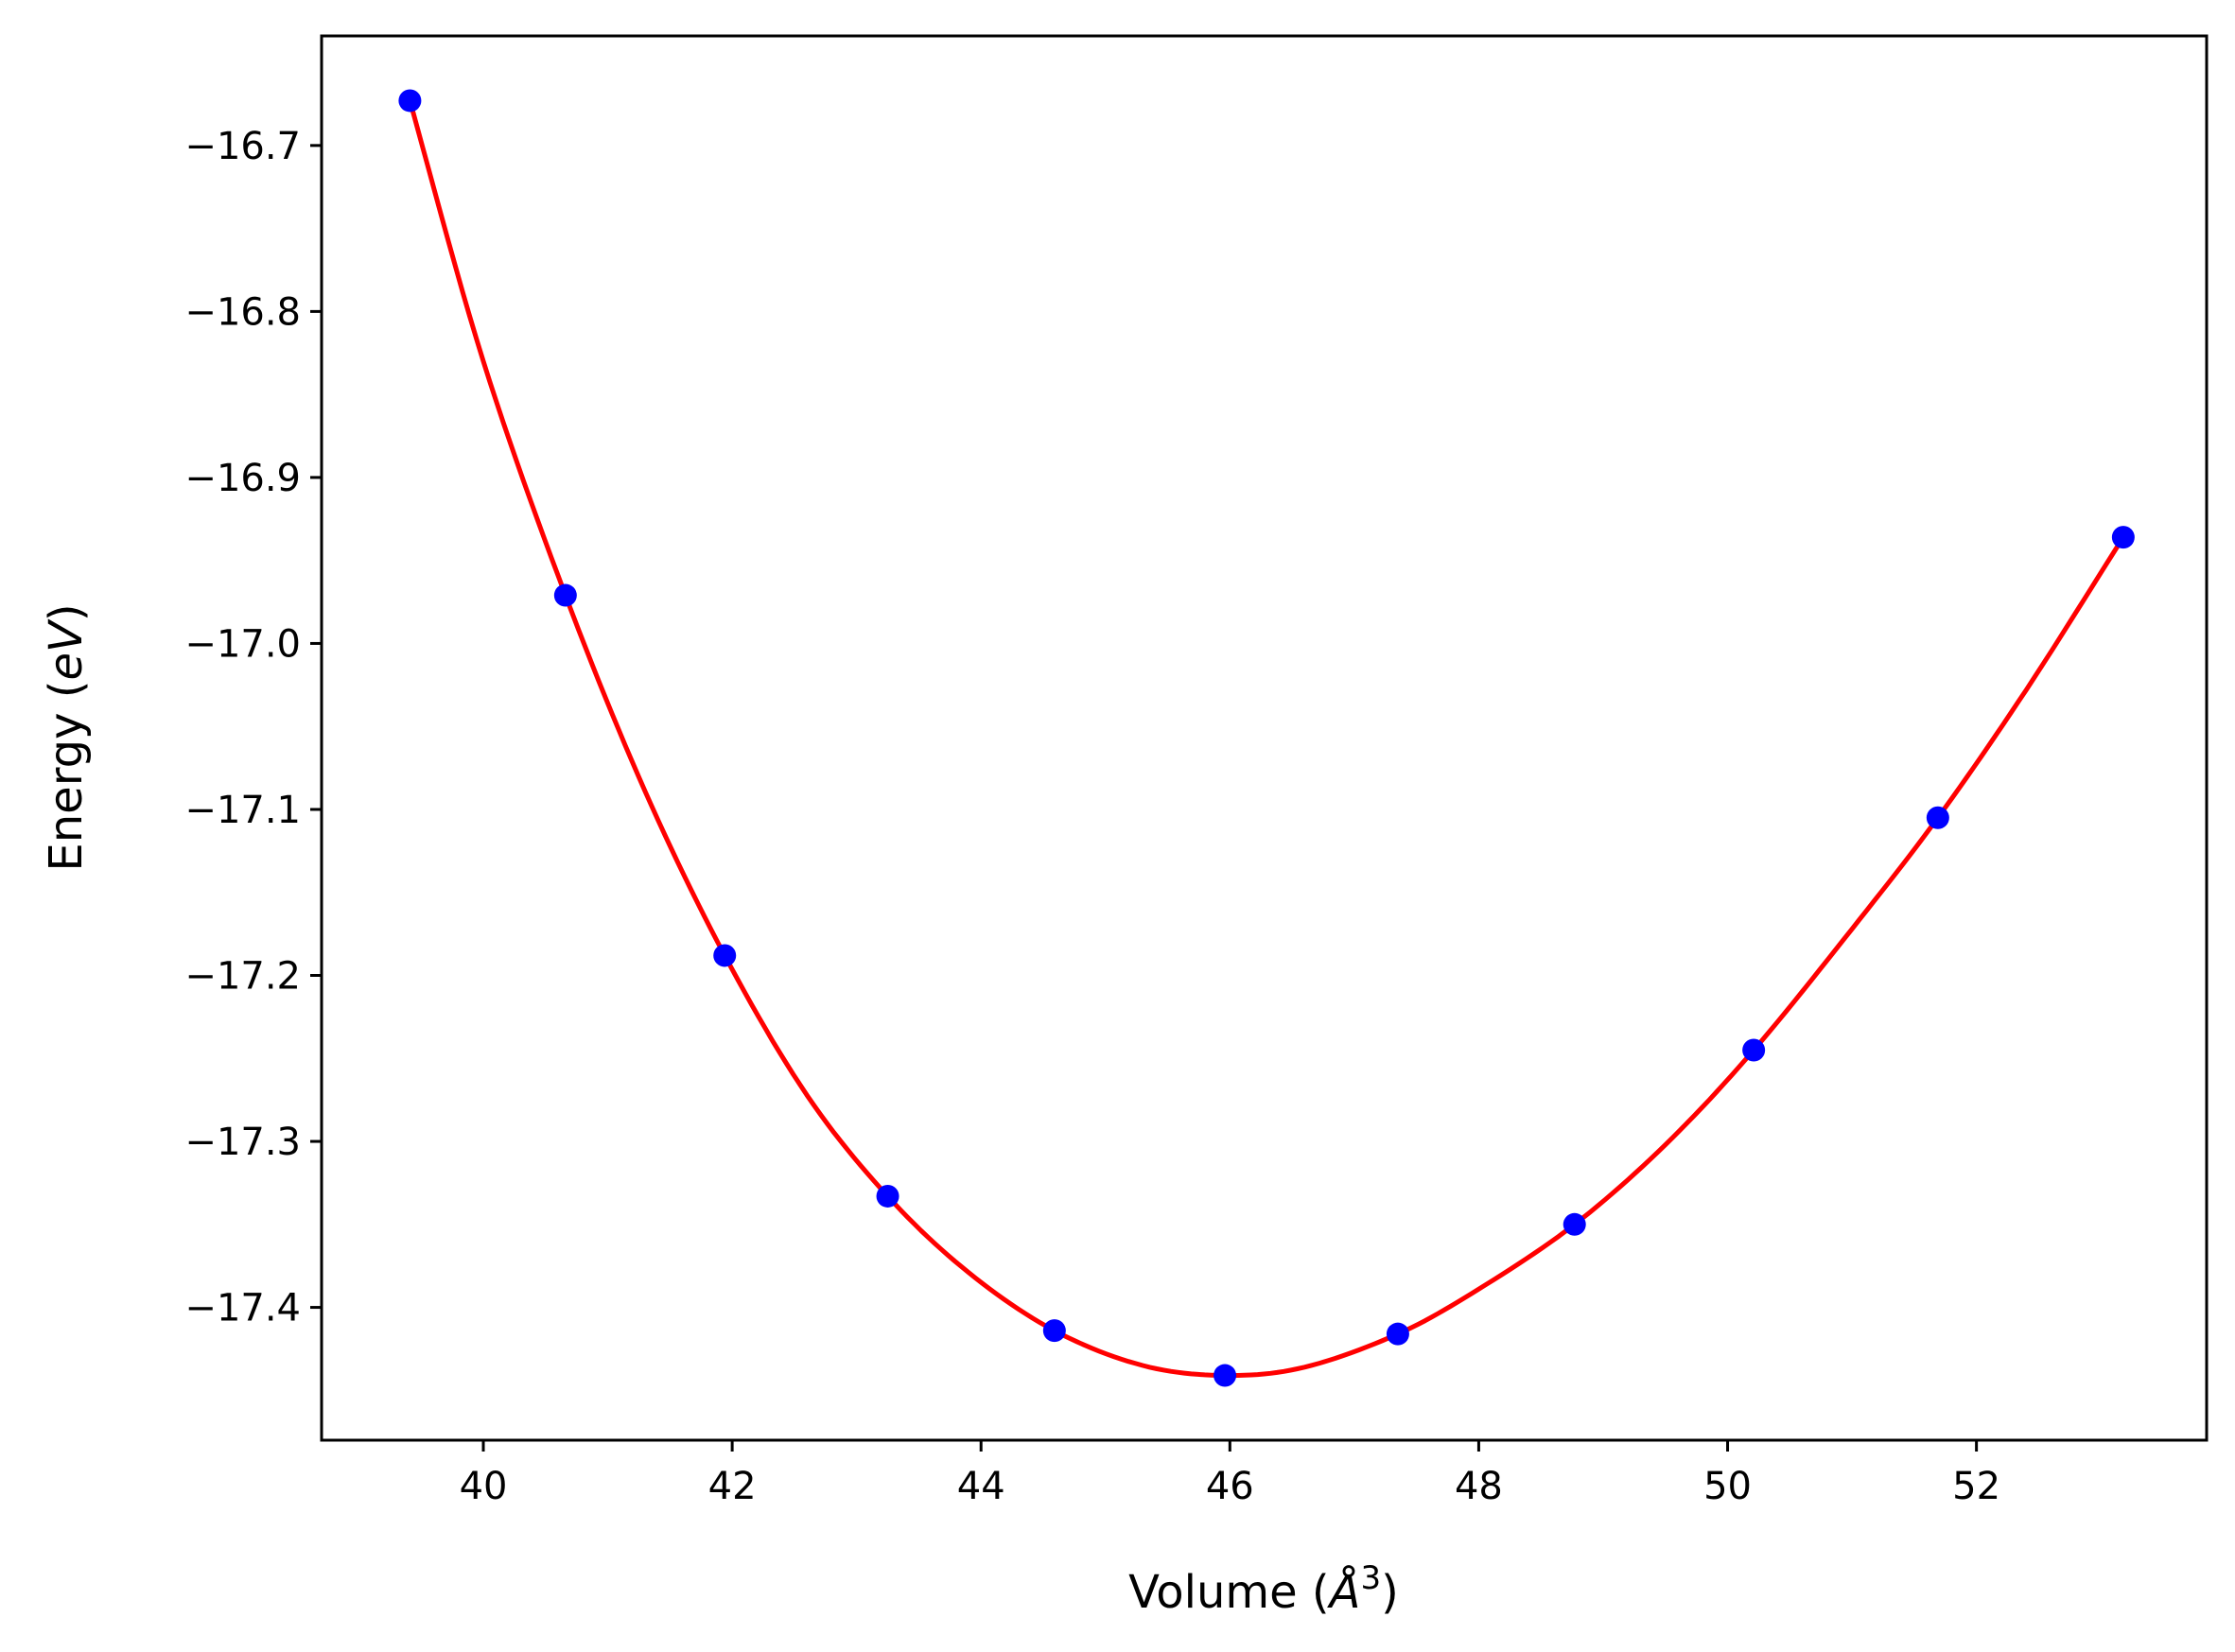  What do you see at coordinates (1976, 1487) in the screenshot?
I see `x-tick-label: 52` at bounding box center [1976, 1487].